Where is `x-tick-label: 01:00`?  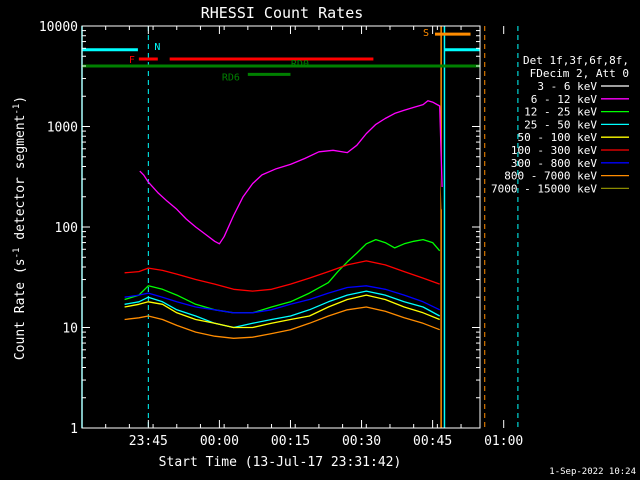
x-tick-label: 01:00 is located at coordinates (503, 441).